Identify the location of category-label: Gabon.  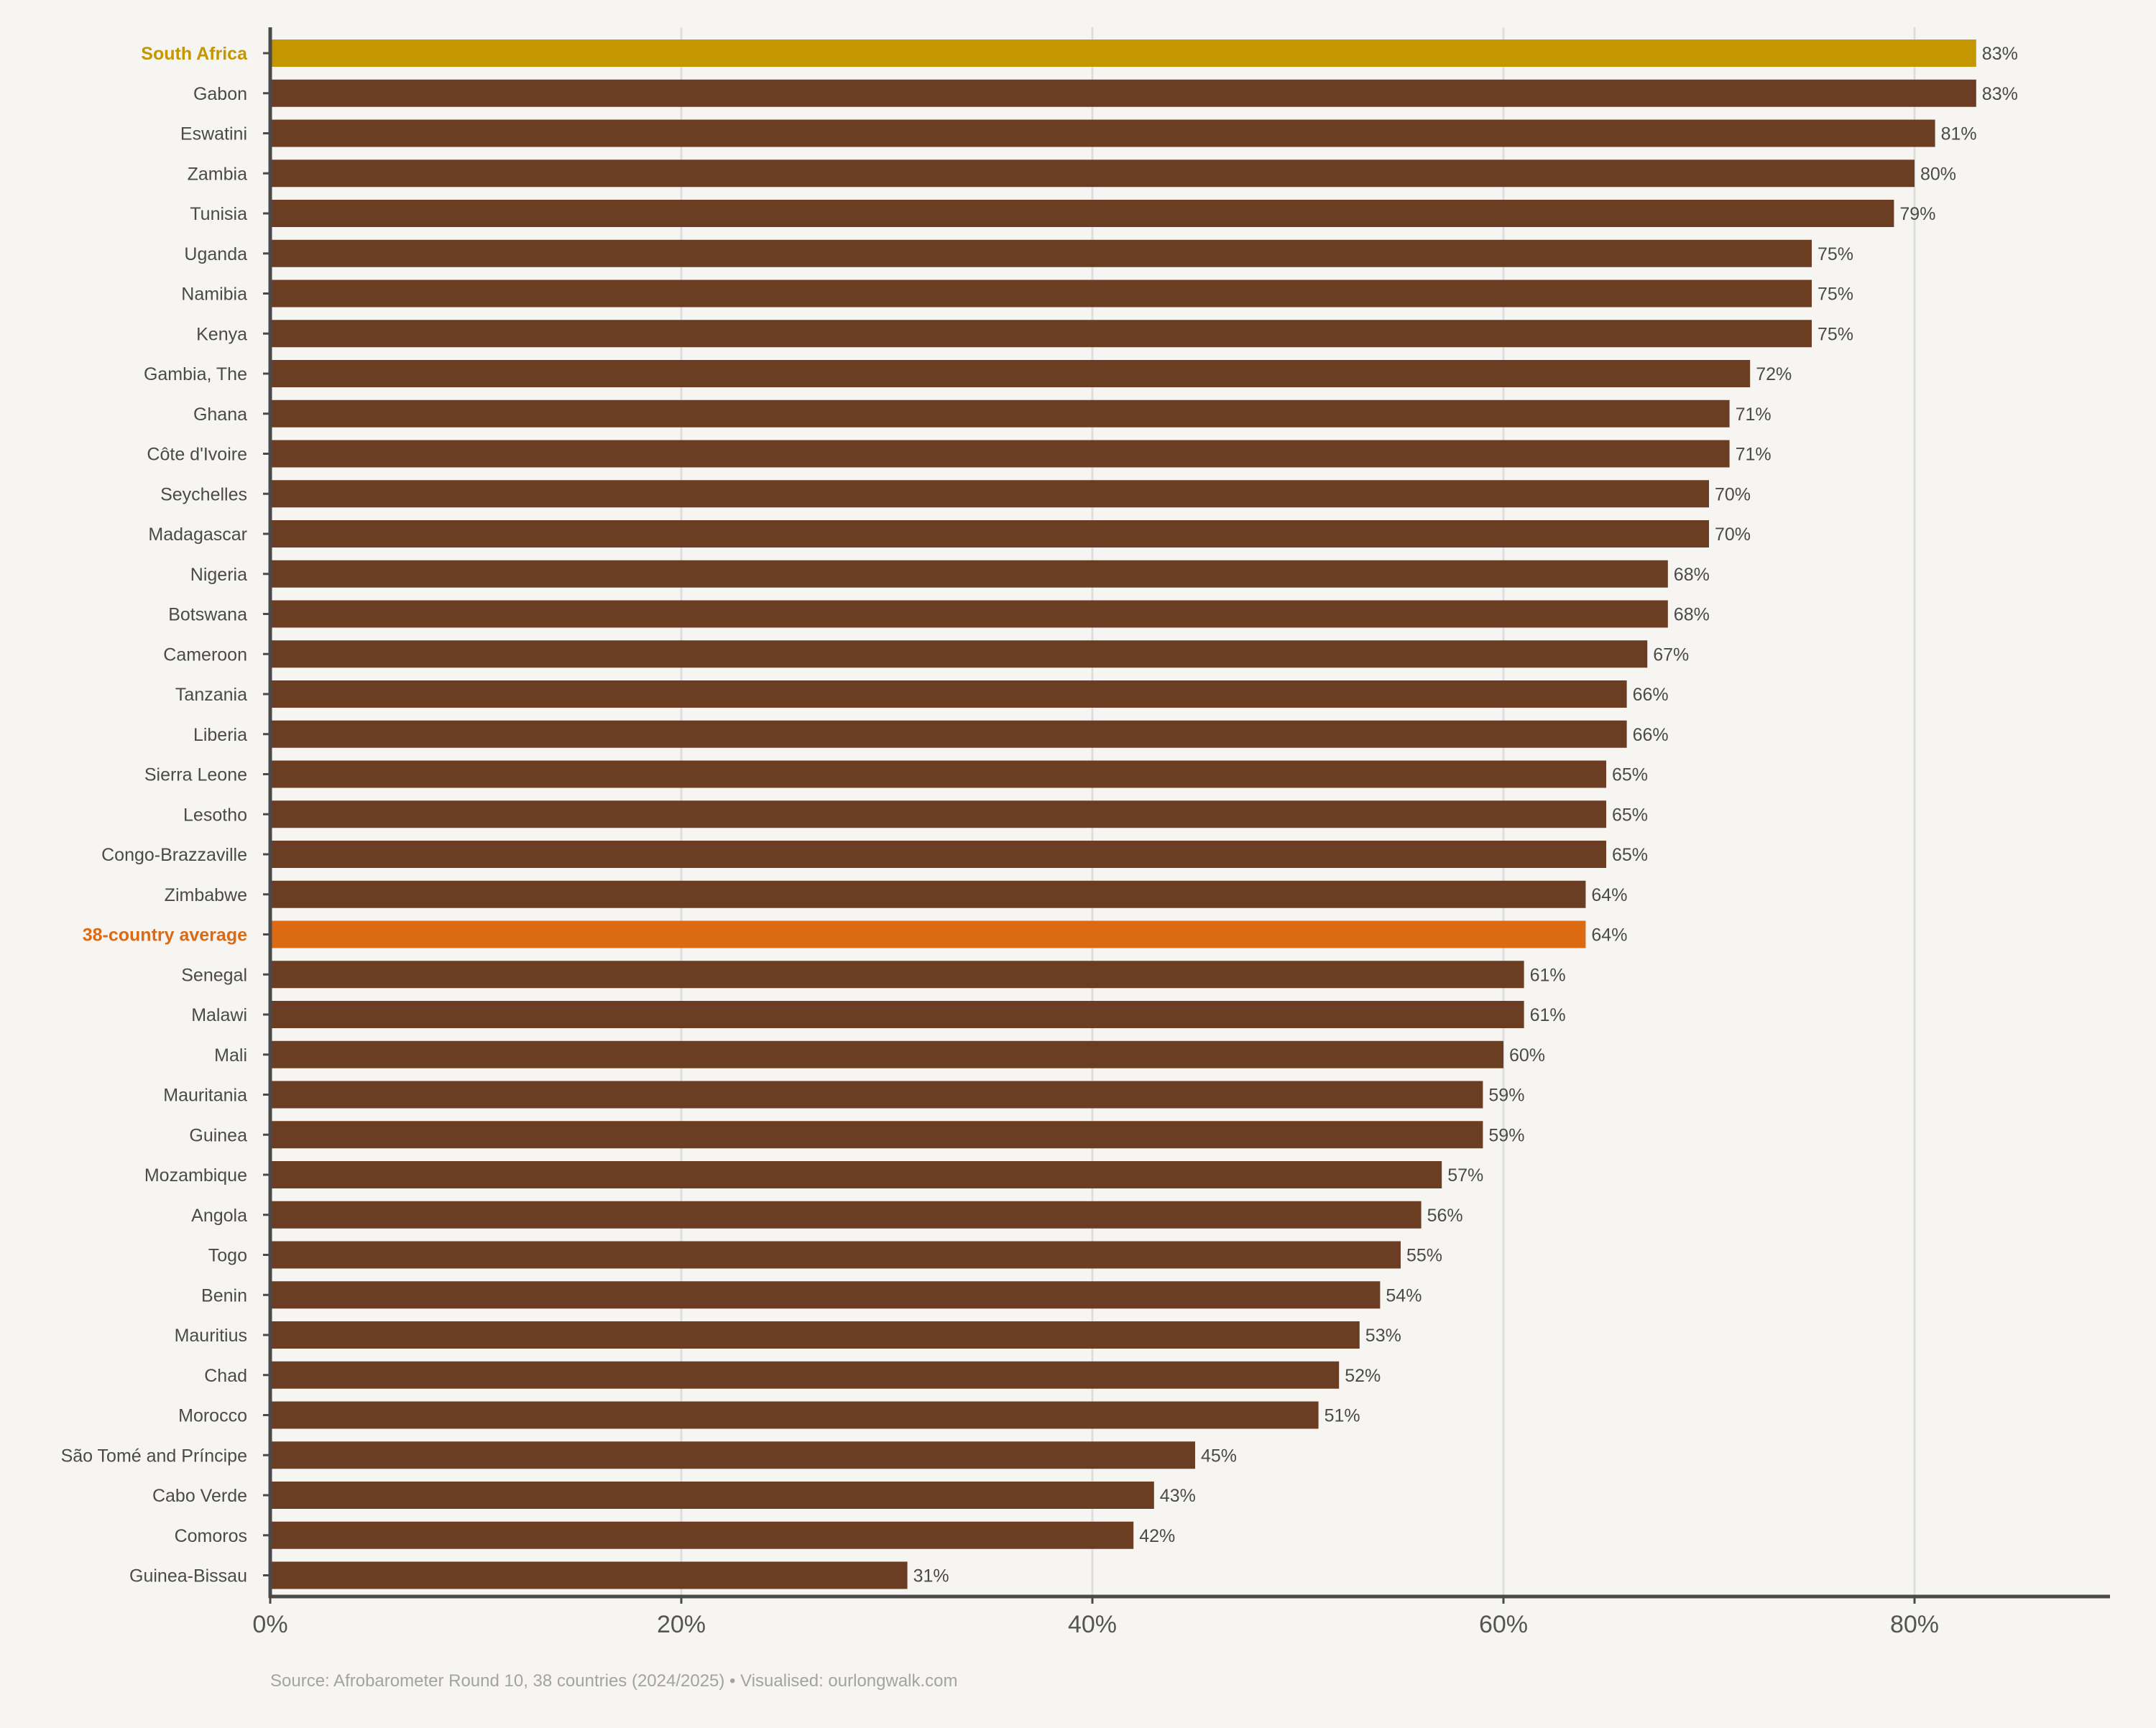
(220, 94).